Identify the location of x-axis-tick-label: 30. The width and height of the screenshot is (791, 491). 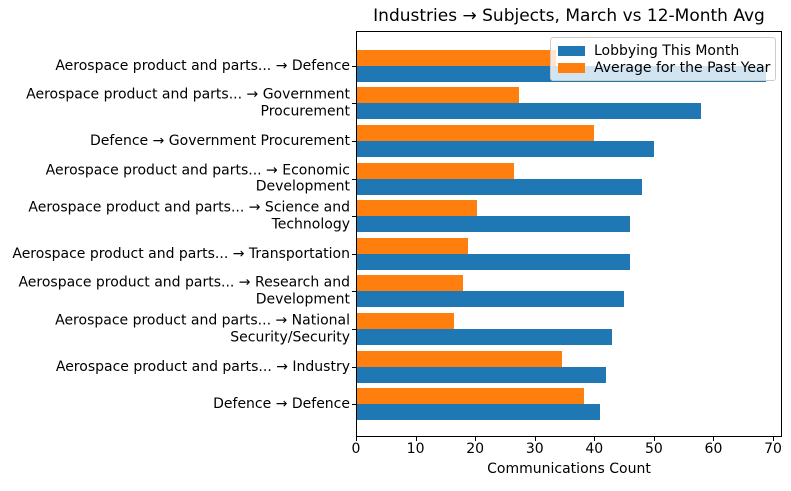
(534, 449).